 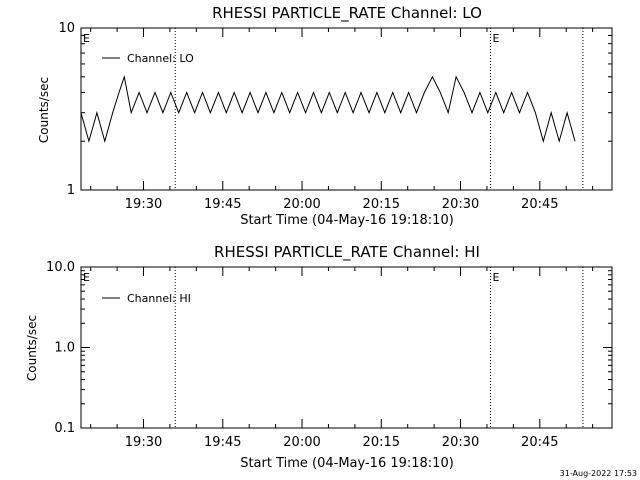 What do you see at coordinates (381, 204) in the screenshot?
I see `lo-x-tick-label: 20:15` at bounding box center [381, 204].